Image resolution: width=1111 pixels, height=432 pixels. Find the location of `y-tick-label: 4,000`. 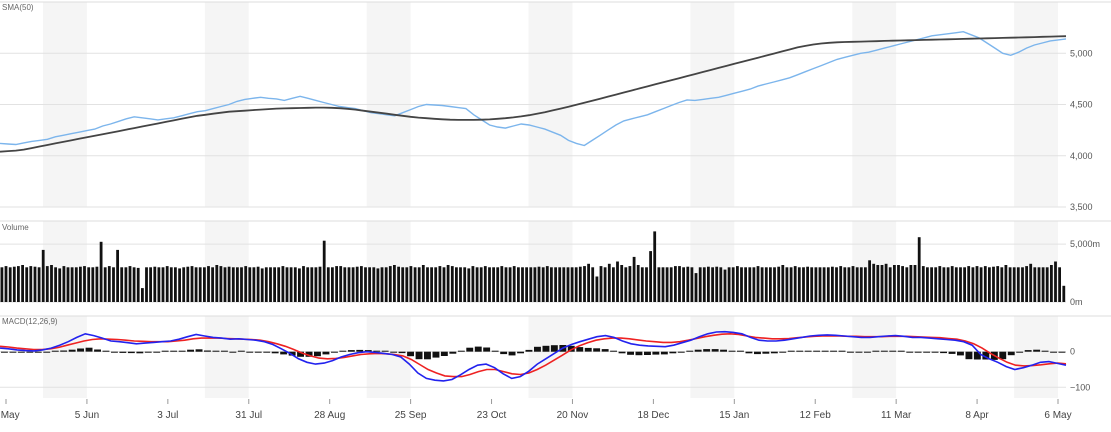

y-tick-label: 4,000 is located at coordinates (1081, 156).